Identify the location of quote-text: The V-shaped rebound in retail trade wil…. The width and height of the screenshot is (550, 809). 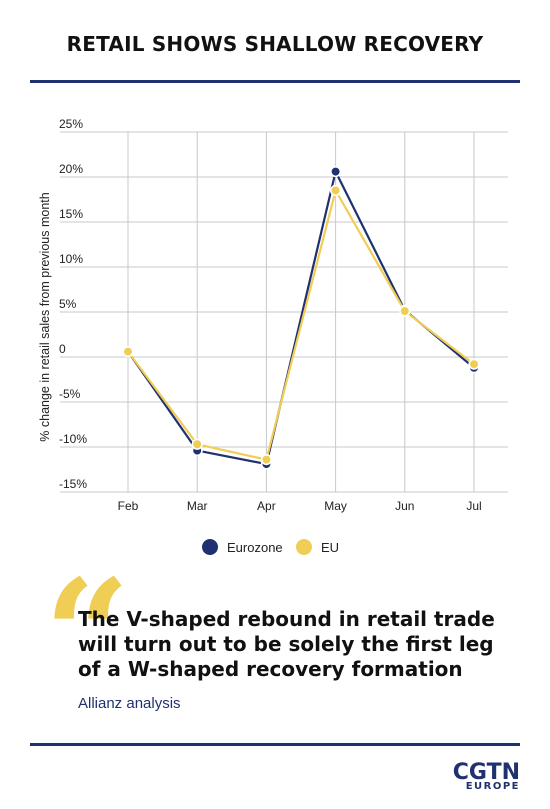
(286, 644).